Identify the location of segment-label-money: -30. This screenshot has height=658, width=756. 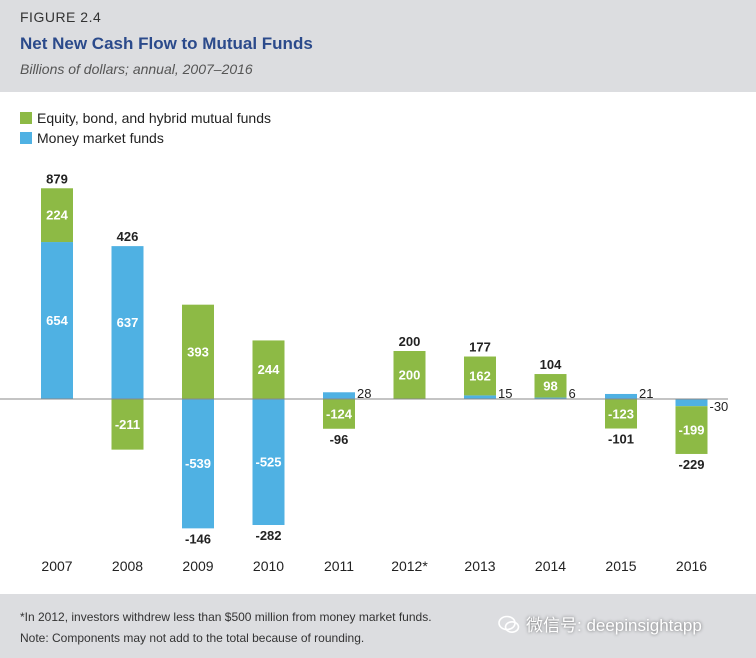
(719, 406).